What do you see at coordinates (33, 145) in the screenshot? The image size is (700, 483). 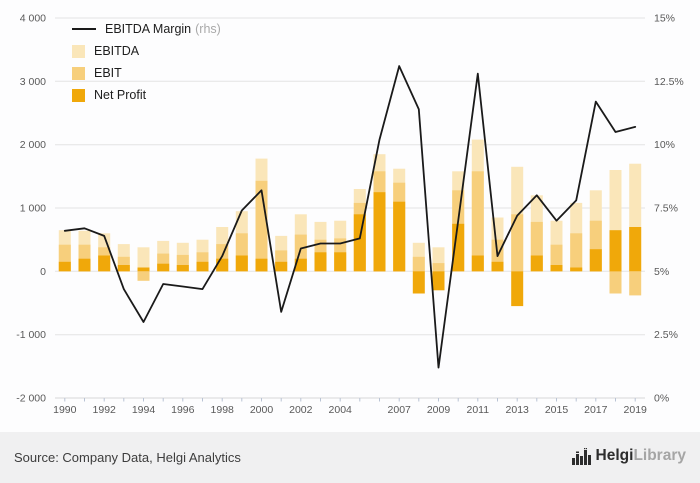 I see `svg-text: 2 000` at bounding box center [33, 145].